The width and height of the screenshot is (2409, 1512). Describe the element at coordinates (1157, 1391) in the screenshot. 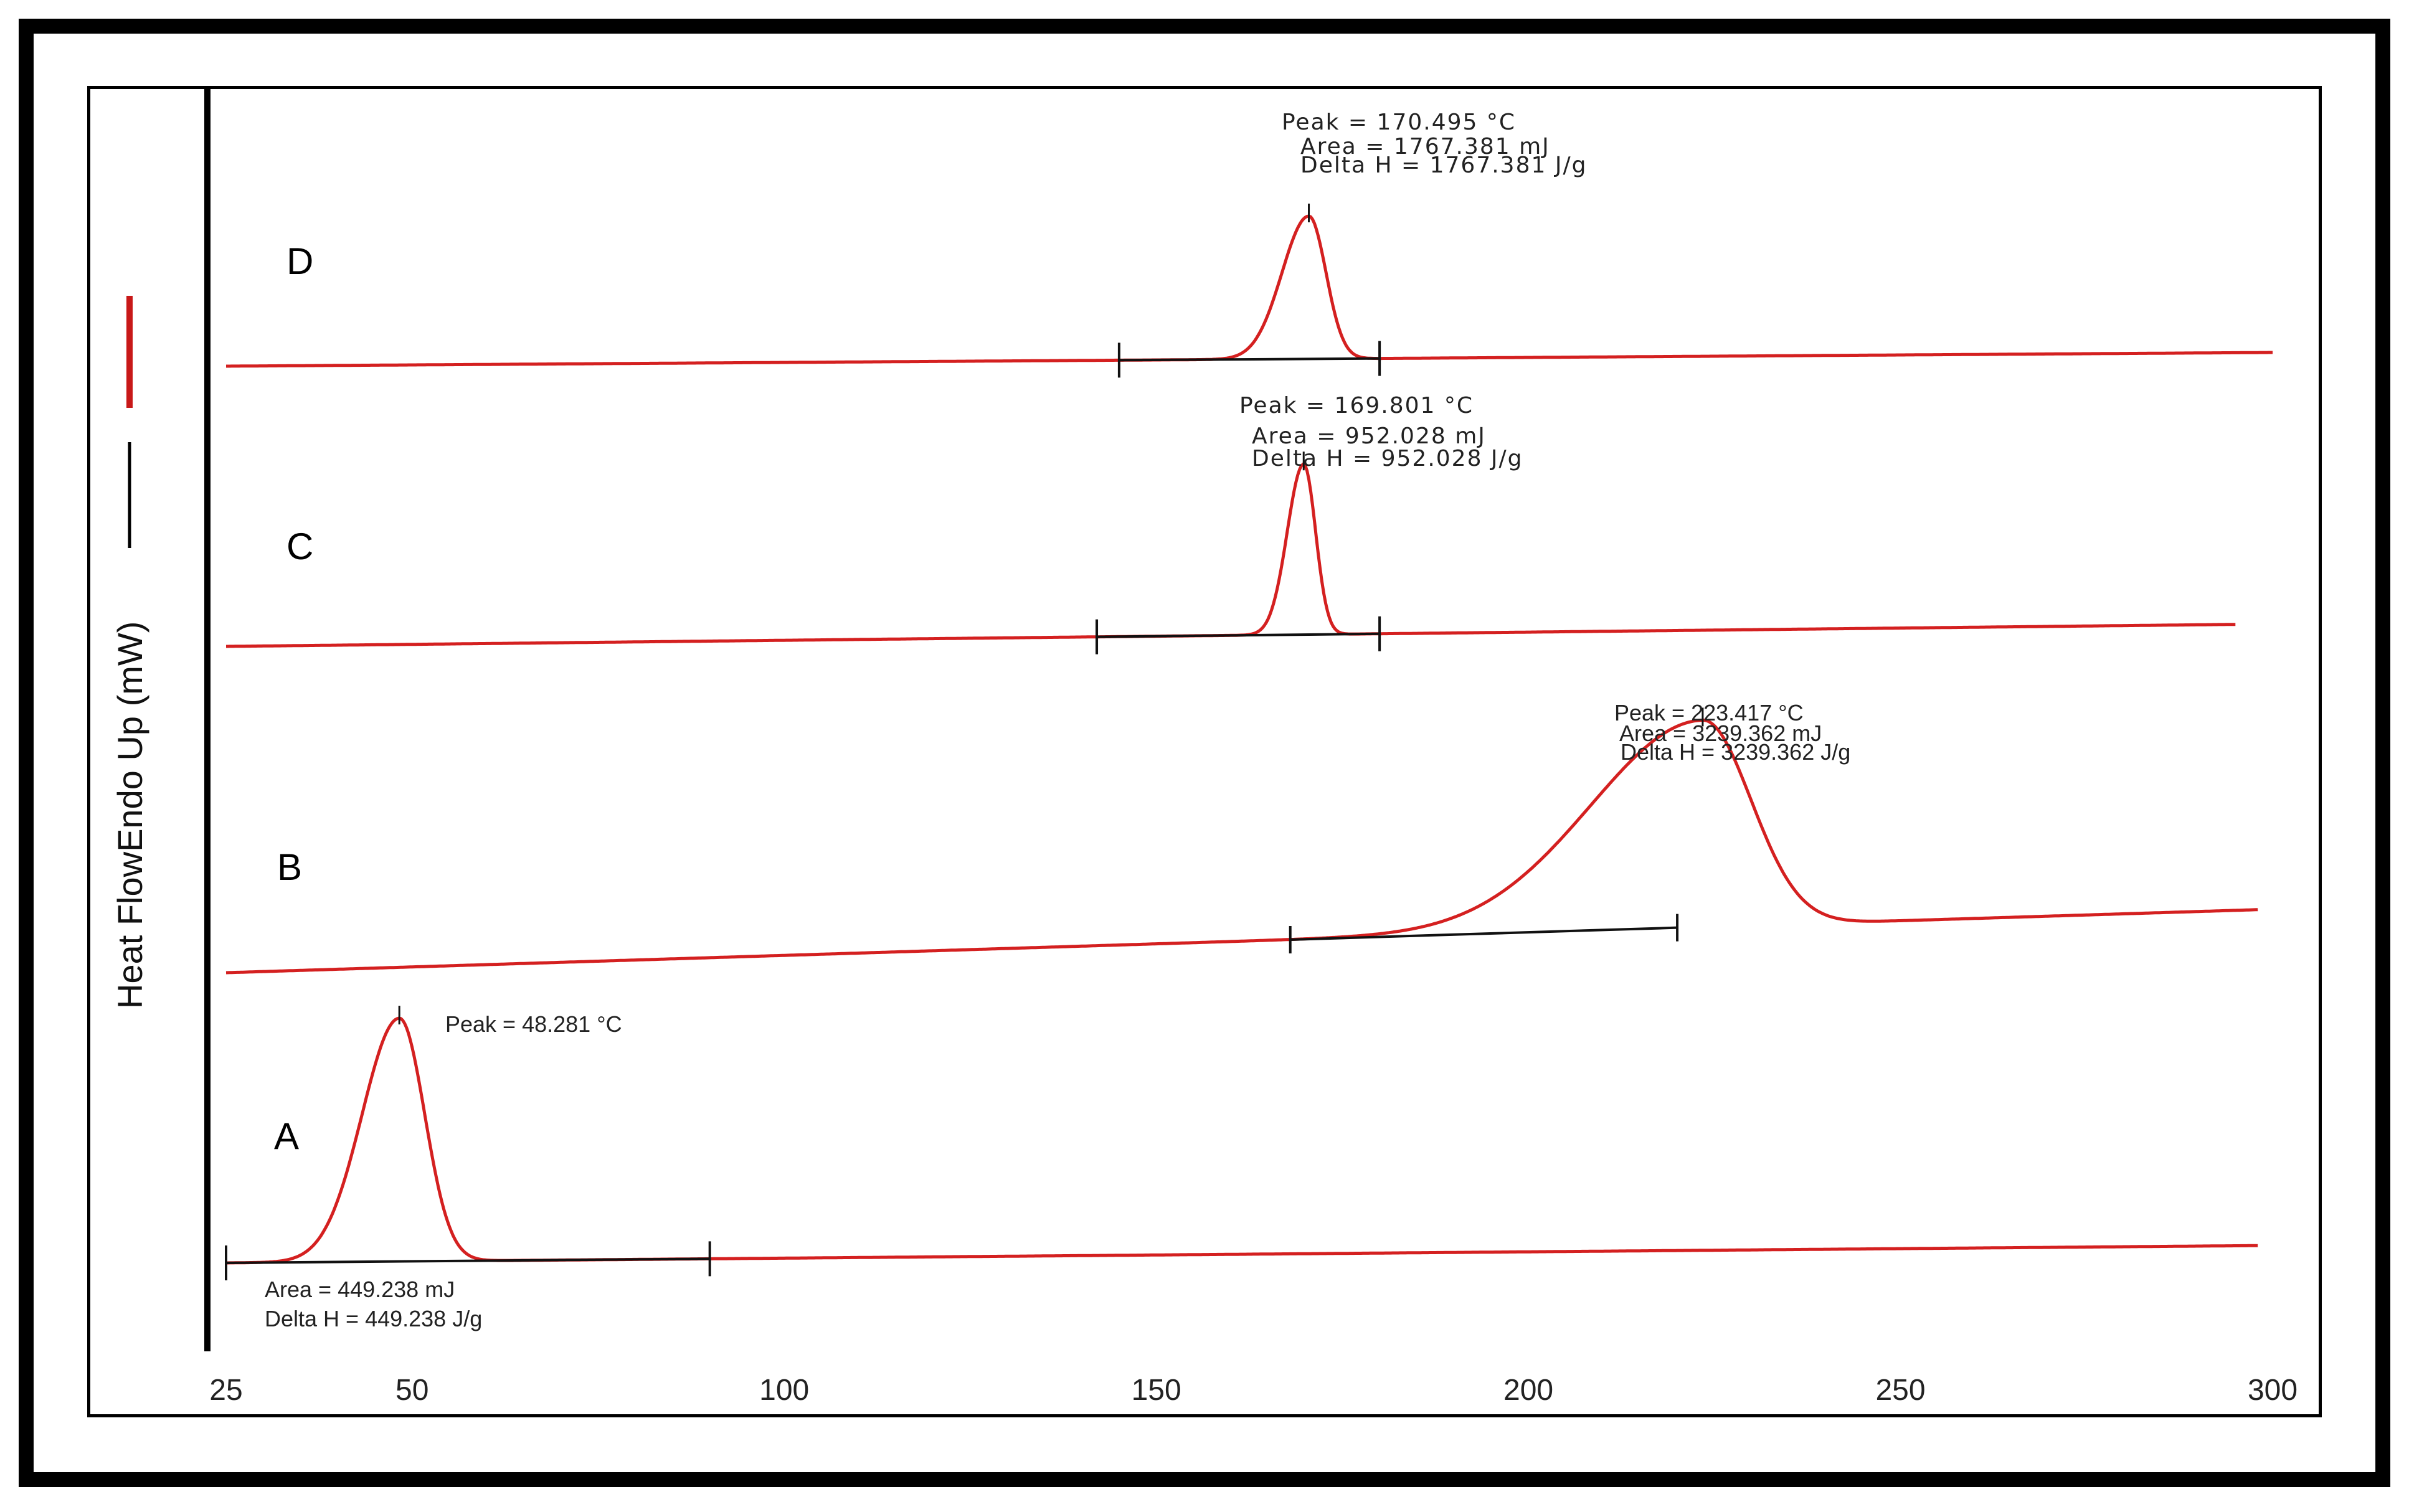

I see `x-tick-label: 150` at that location.